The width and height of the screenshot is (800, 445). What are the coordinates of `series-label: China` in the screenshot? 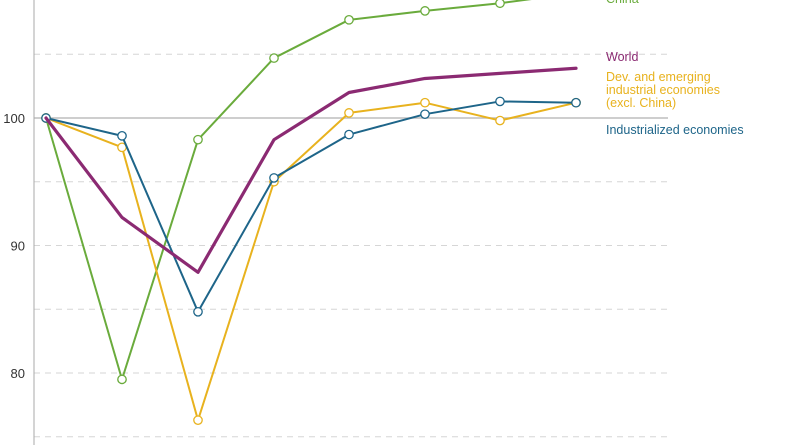 It's located at (622, 3).